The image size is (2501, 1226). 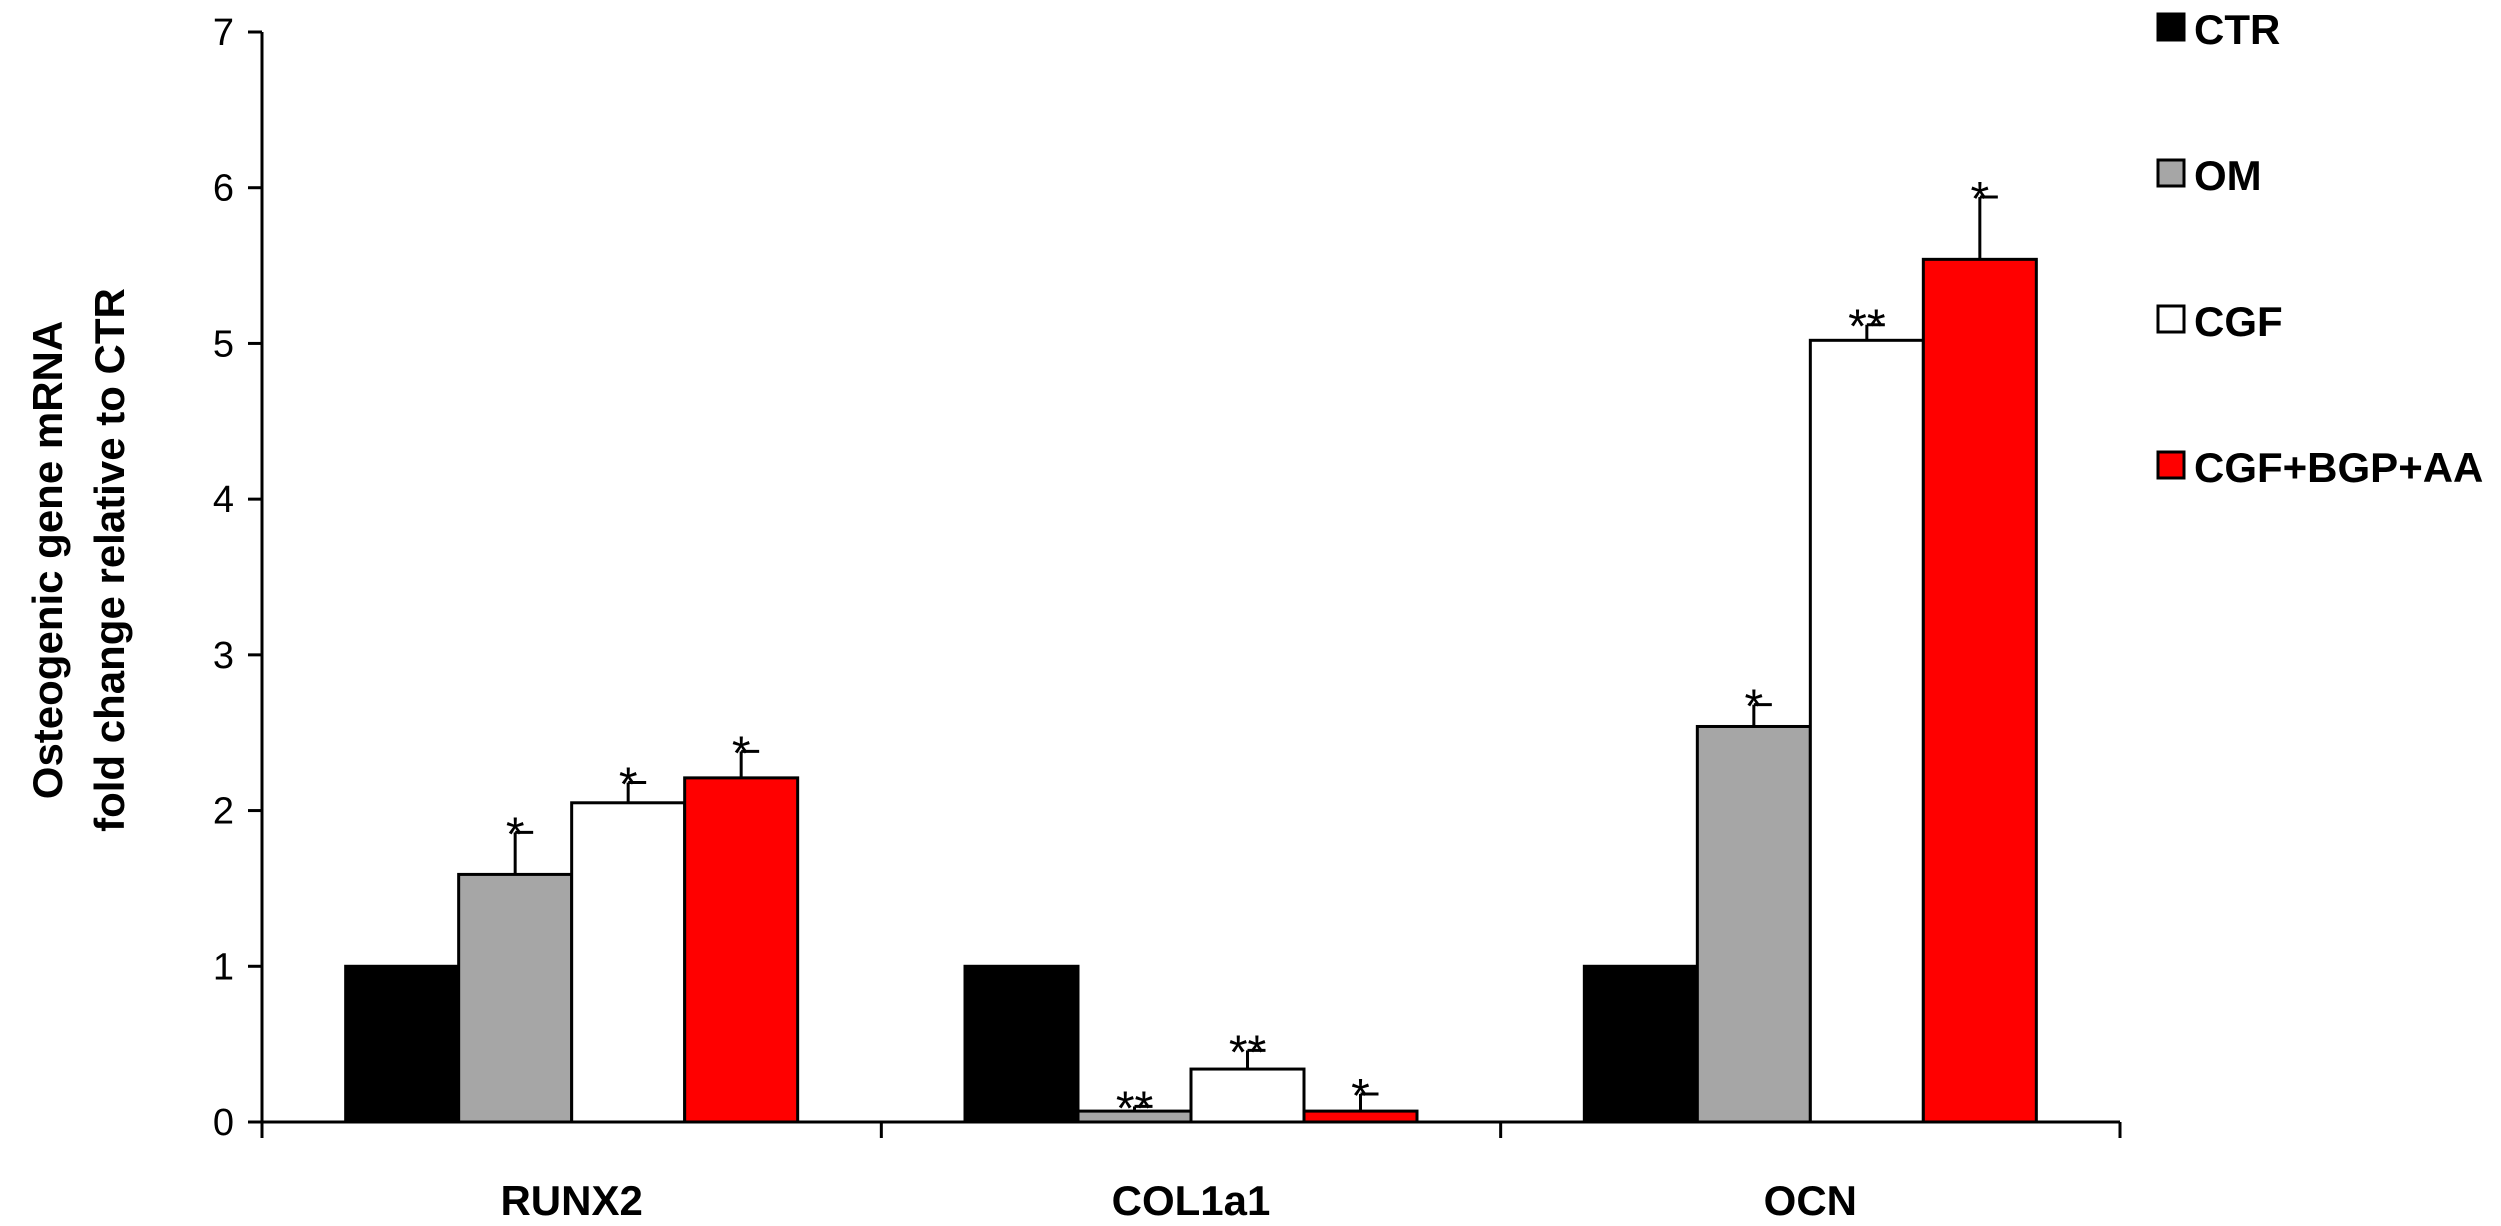 What do you see at coordinates (2228, 175) in the screenshot?
I see `legend-label: OM` at bounding box center [2228, 175].